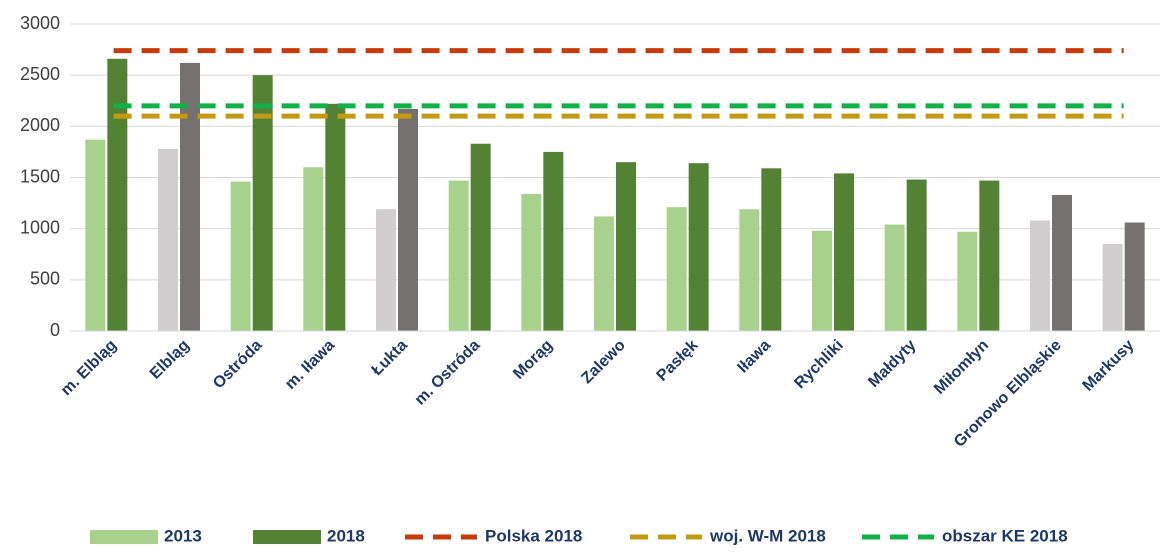 The width and height of the screenshot is (1162, 552). I want to click on y-tick-label: 0, so click(55, 330).